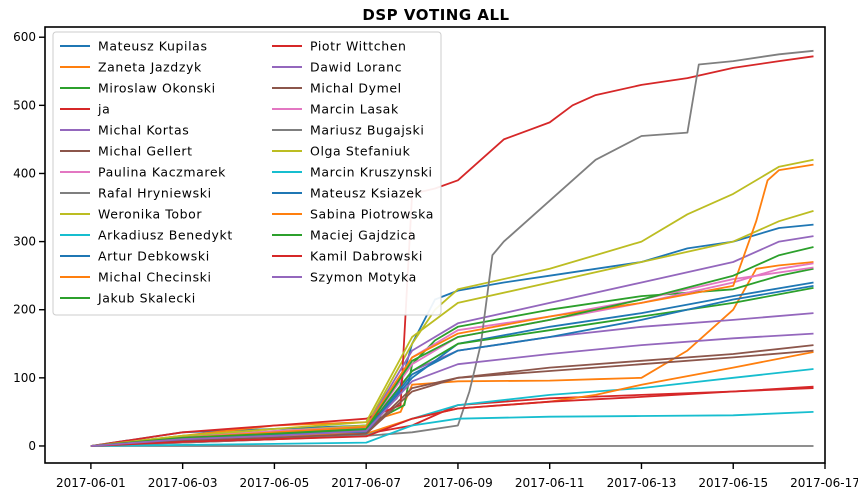  What do you see at coordinates (150, 214) in the screenshot?
I see `legend-label: Weronika Tobor` at bounding box center [150, 214].